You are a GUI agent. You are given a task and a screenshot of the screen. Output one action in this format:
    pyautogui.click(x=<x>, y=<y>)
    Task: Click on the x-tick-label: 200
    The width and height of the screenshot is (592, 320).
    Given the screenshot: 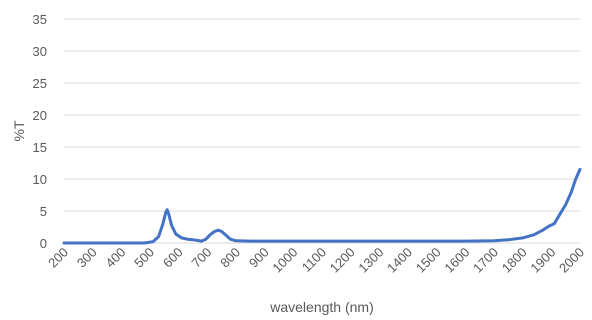 What is the action you would take?
    pyautogui.click(x=58, y=258)
    